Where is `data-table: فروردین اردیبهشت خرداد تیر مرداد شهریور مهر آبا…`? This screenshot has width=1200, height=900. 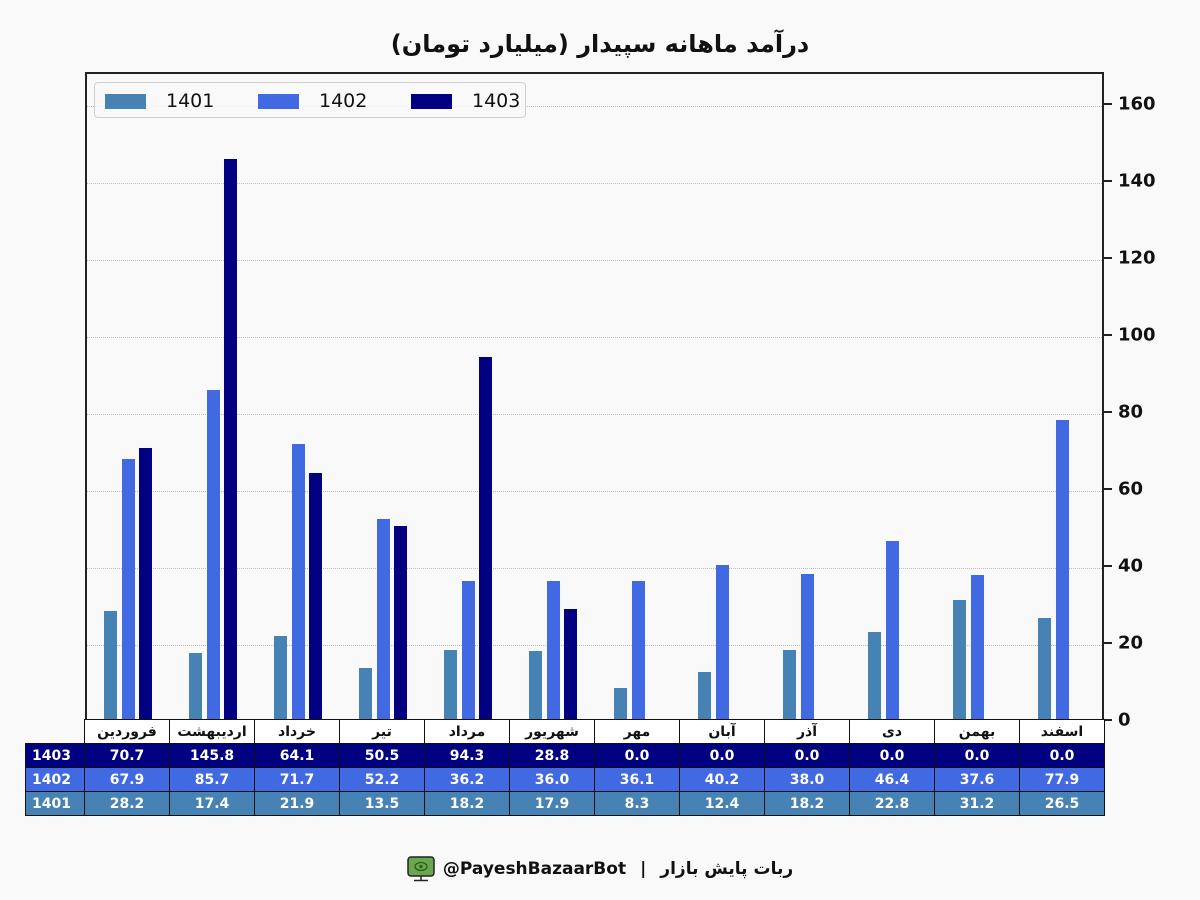
data-table: فروردین اردیبهشت خرداد تیر مرداد شهریور مهر آبا… is located at coordinates (565, 767).